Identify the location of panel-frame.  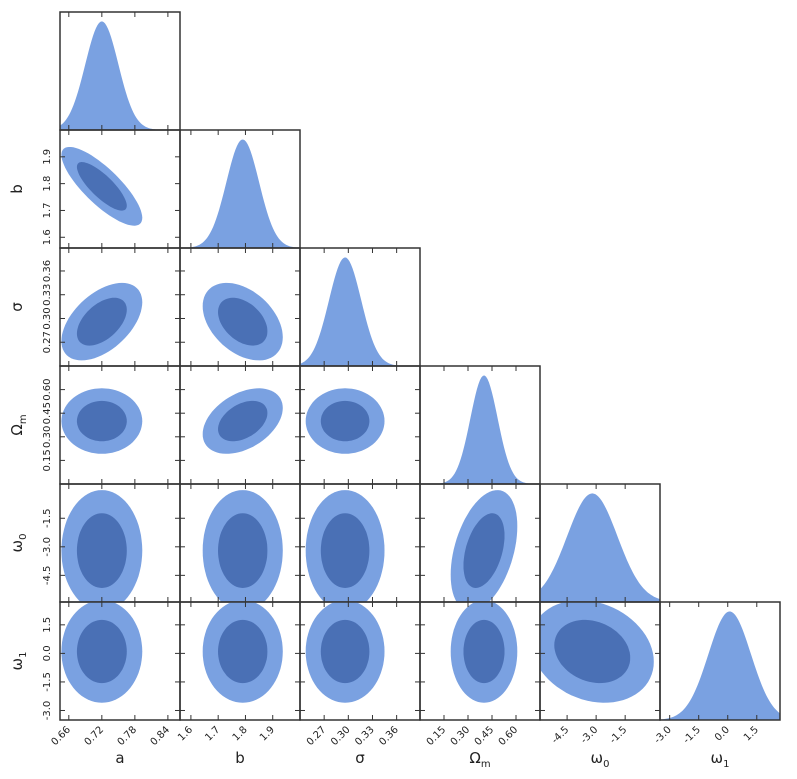
(720, 661).